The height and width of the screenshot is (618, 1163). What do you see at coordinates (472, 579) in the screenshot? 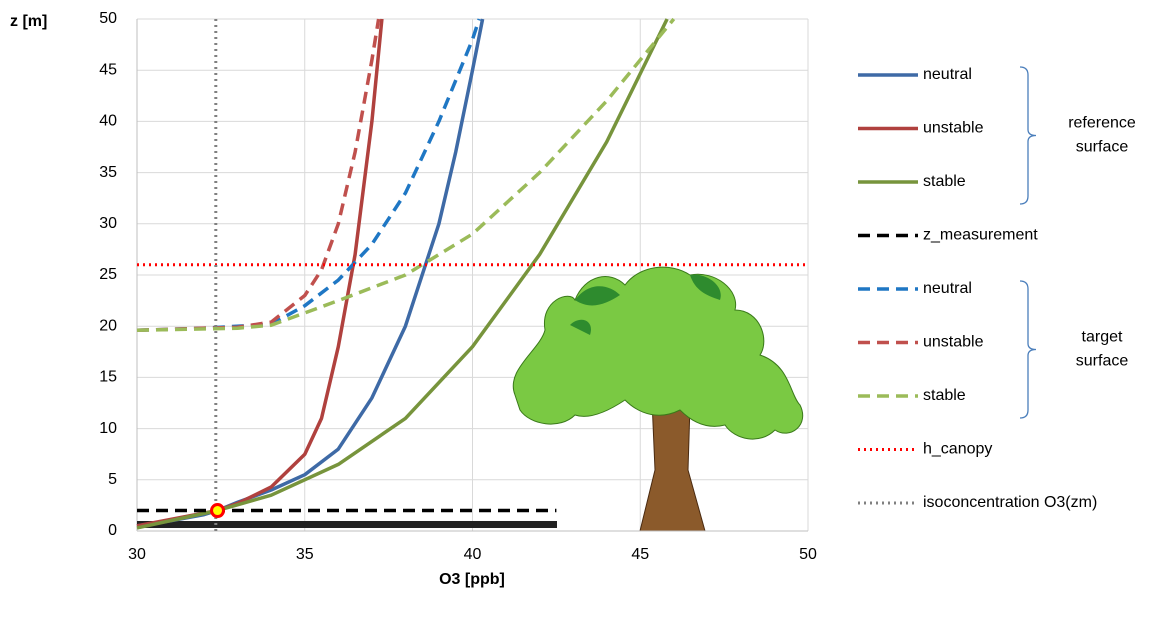
I see `x-axis-label: O3 [ppb]` at bounding box center [472, 579].